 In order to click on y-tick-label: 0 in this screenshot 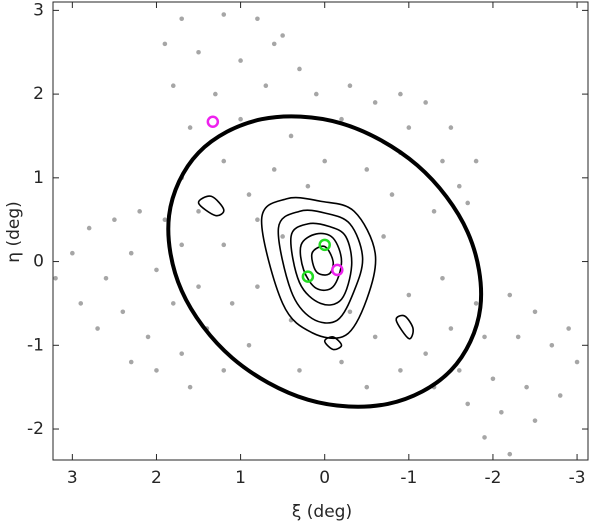, I will do `click(38, 262)`.